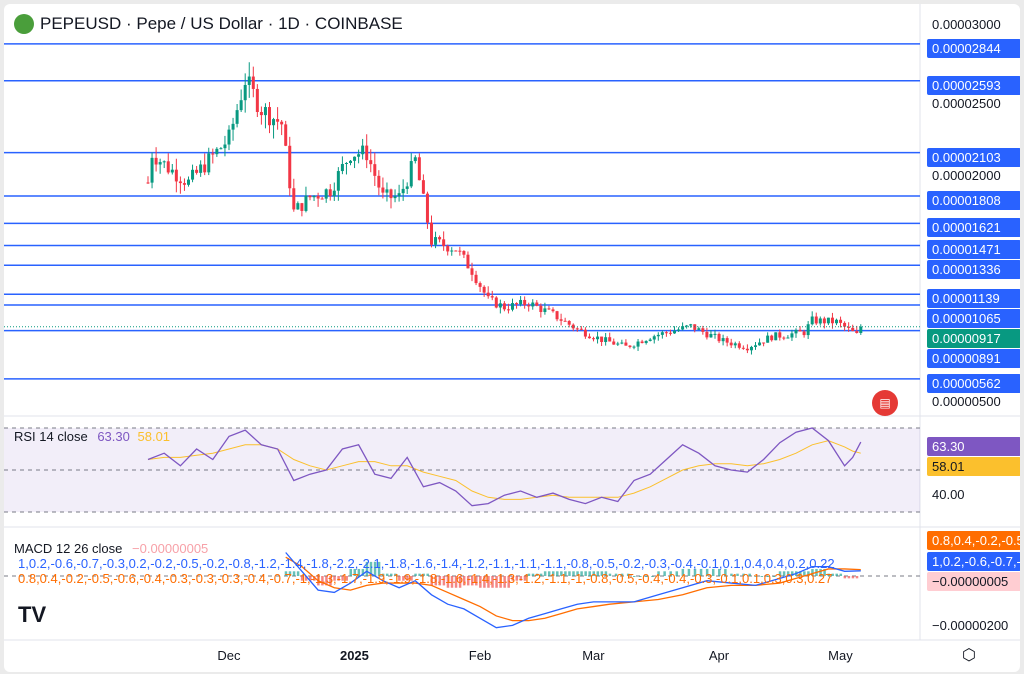 The width and height of the screenshot is (1024, 674). I want to click on time-axis-label: Apr, so click(719, 655).